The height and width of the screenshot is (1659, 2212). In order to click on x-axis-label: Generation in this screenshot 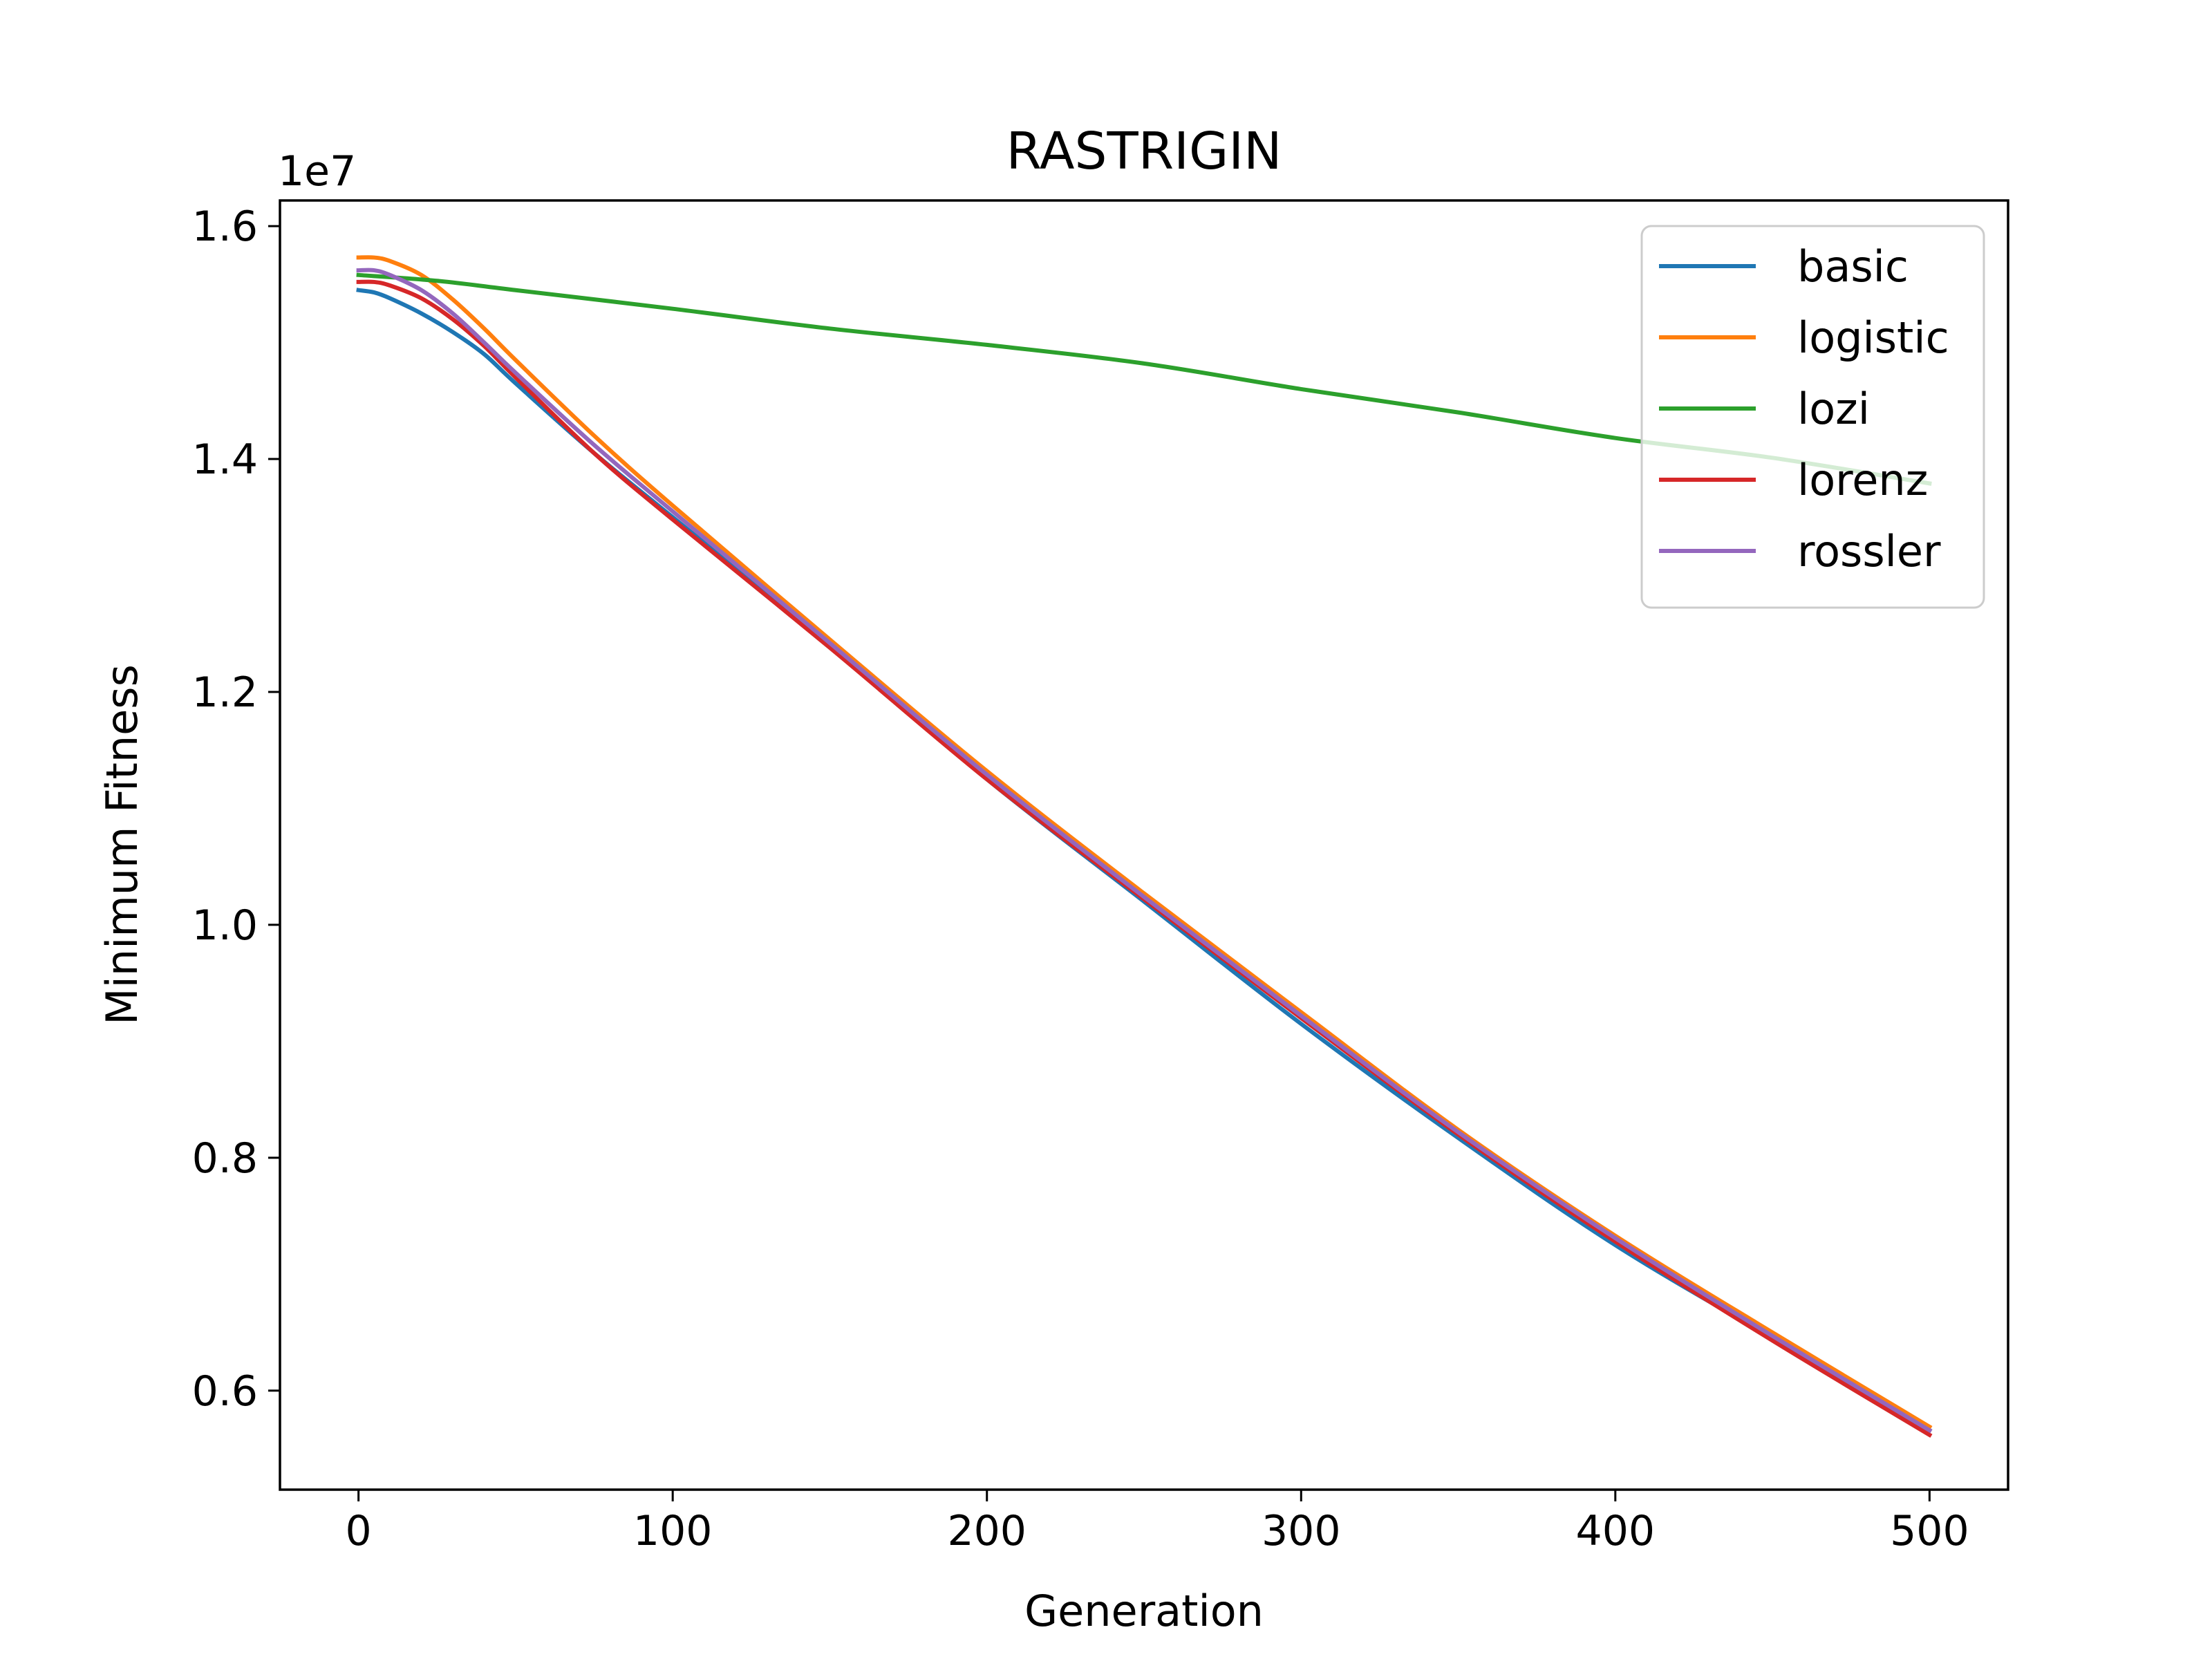, I will do `click(1144, 1611)`.